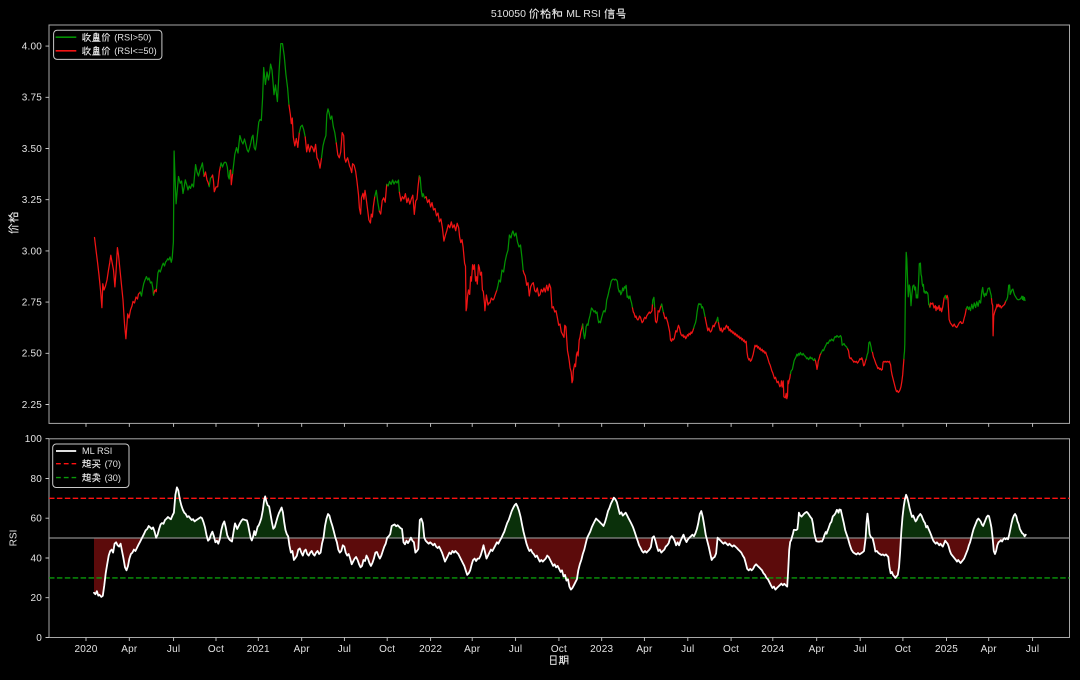  What do you see at coordinates (135, 51) in the screenshot?
I see `svg-text: (RSI<=50)` at bounding box center [135, 51].